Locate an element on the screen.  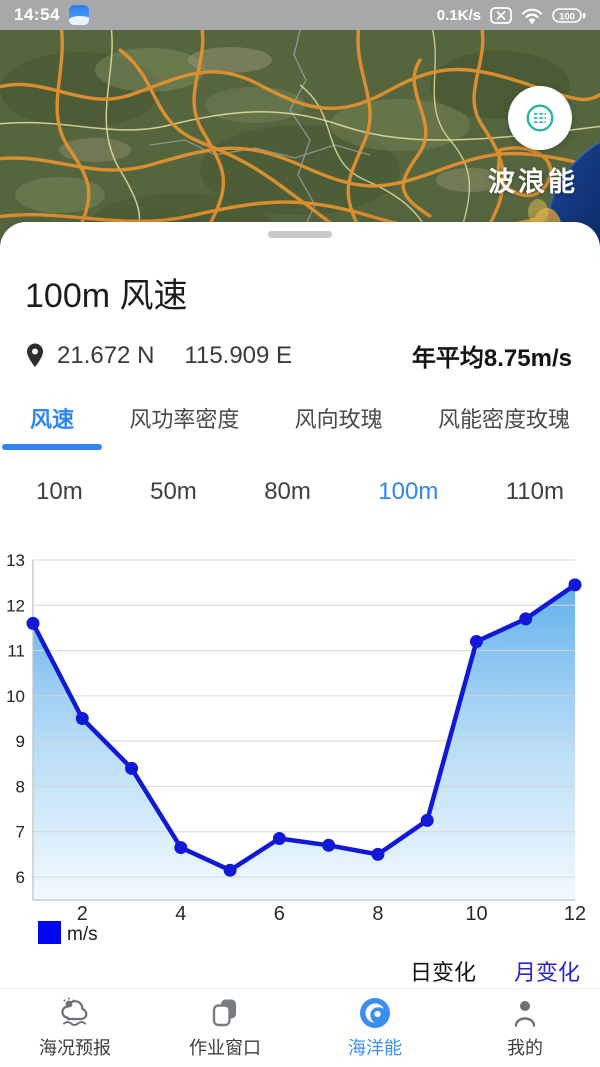
svg-text: m/s is located at coordinates (82, 934).